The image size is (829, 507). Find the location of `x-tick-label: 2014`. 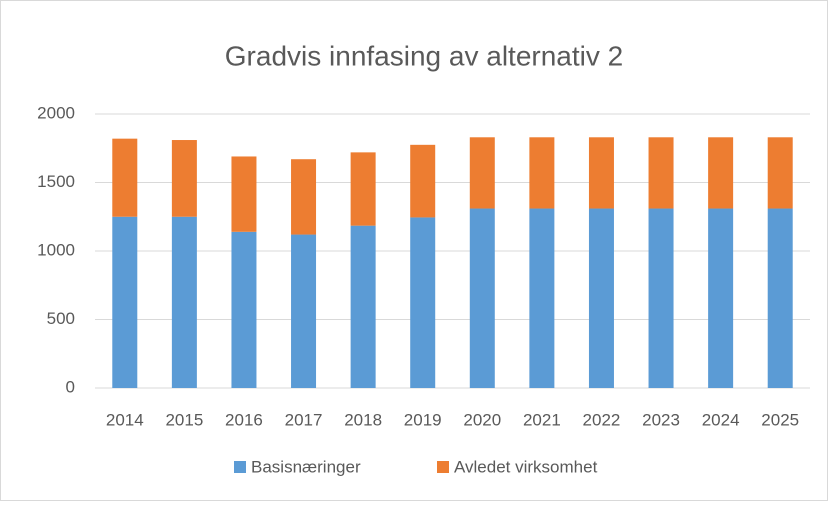

x-tick-label: 2014 is located at coordinates (125, 419).